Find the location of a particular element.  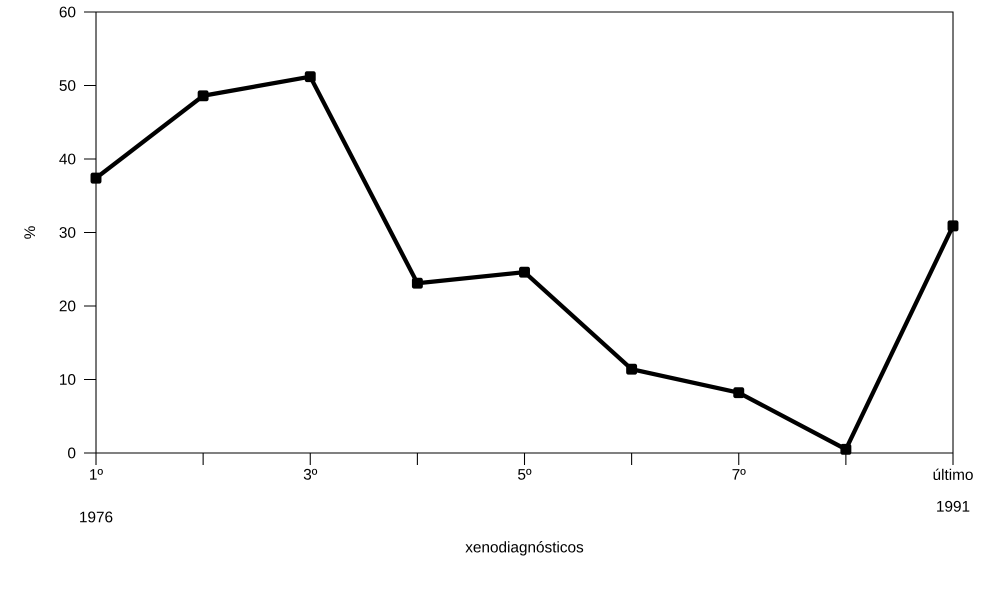

x-tick-label: último is located at coordinates (953, 474).